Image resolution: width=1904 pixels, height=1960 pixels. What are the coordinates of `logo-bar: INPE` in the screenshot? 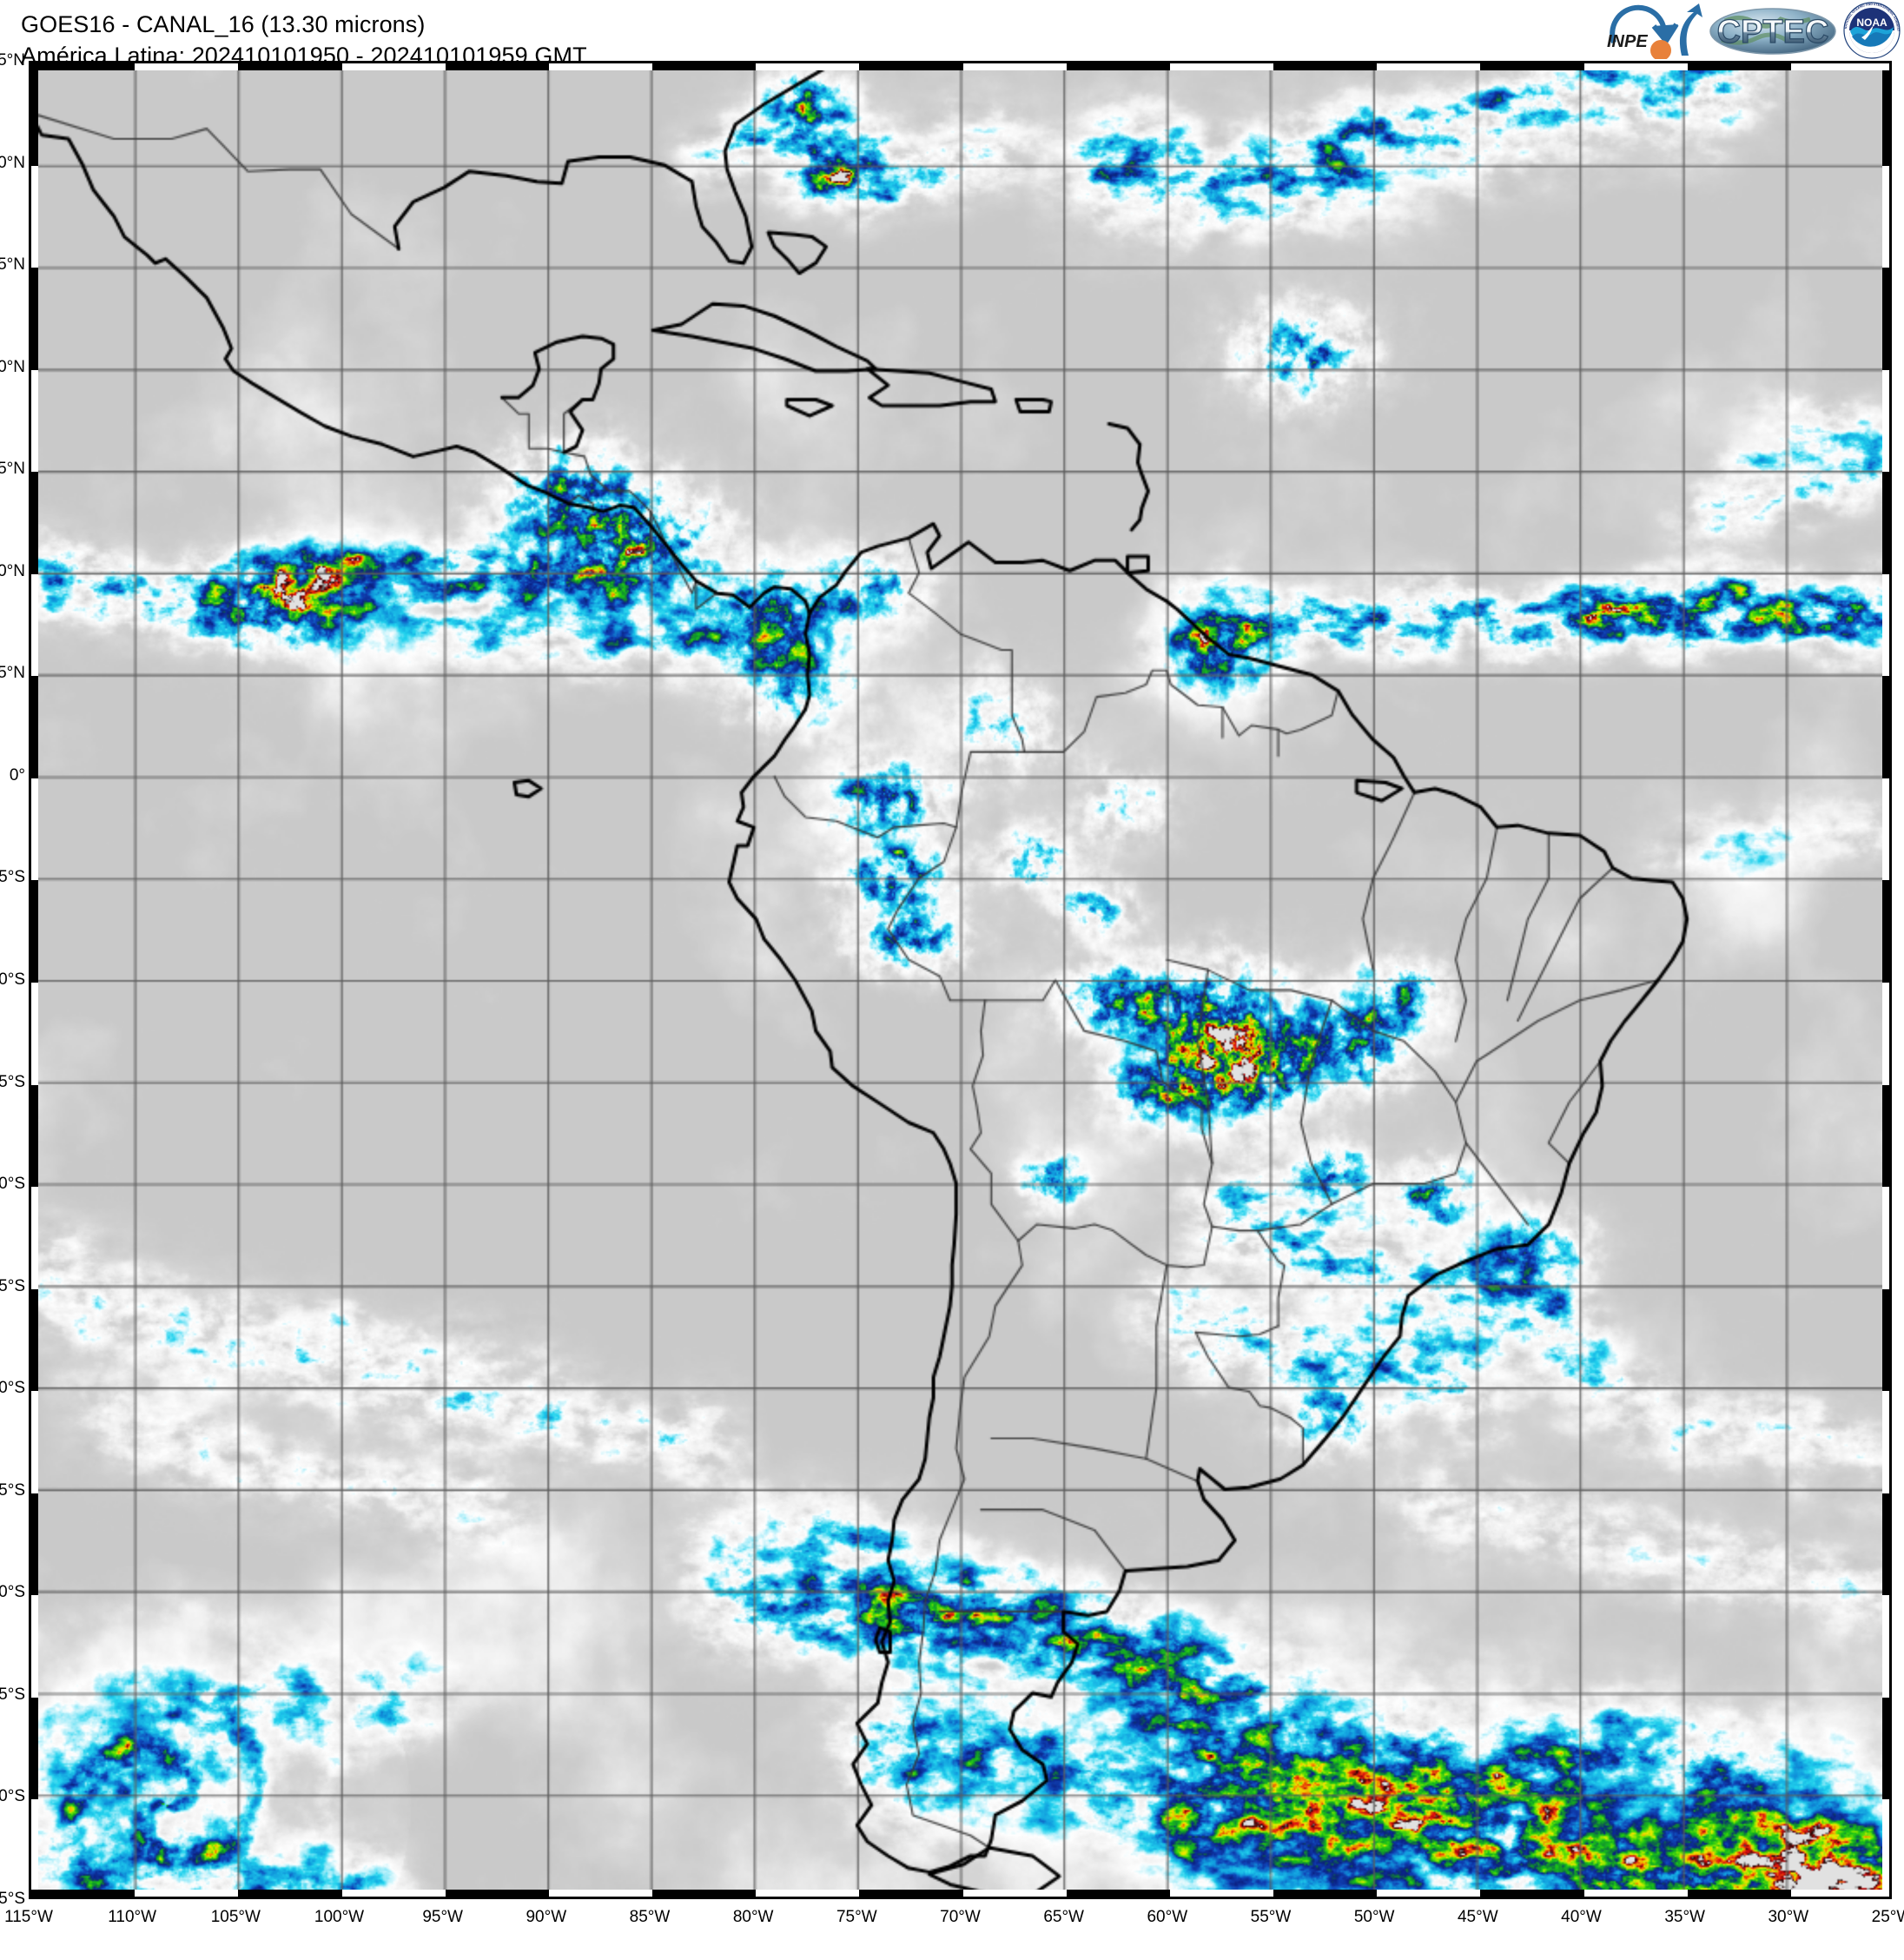 It's located at (1750, 30).